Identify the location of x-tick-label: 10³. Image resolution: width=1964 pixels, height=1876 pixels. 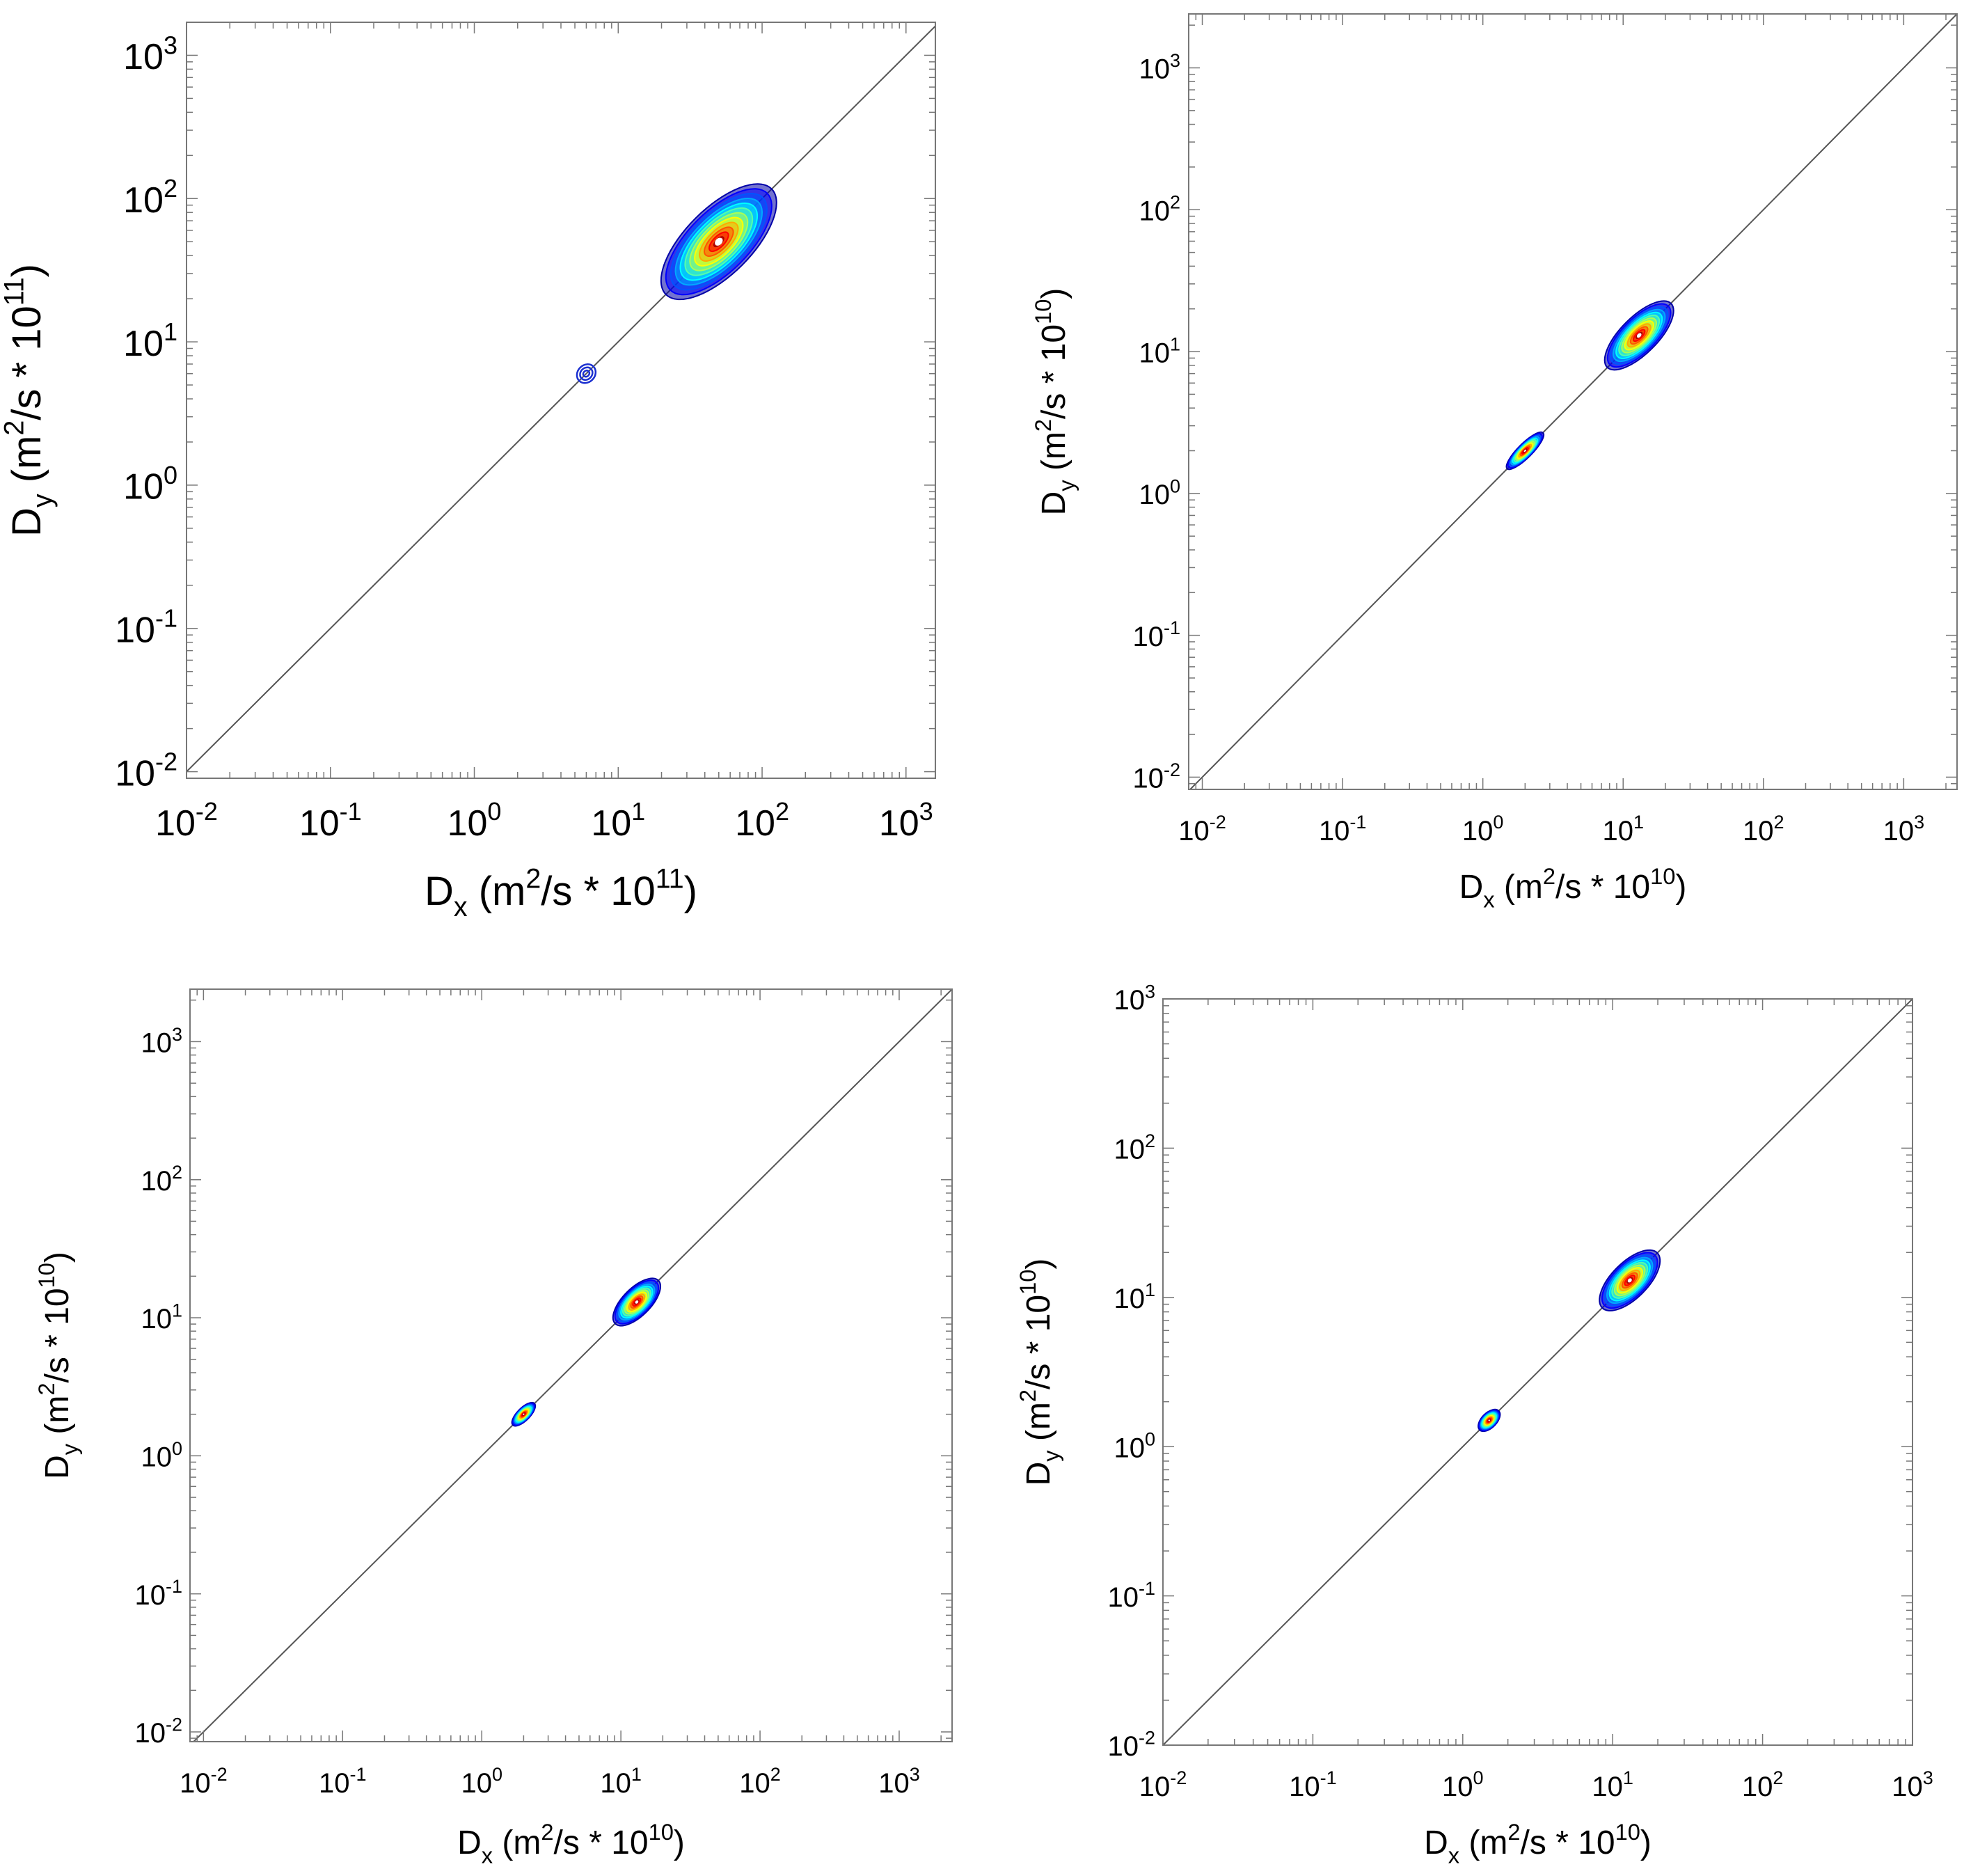
(899, 1781).